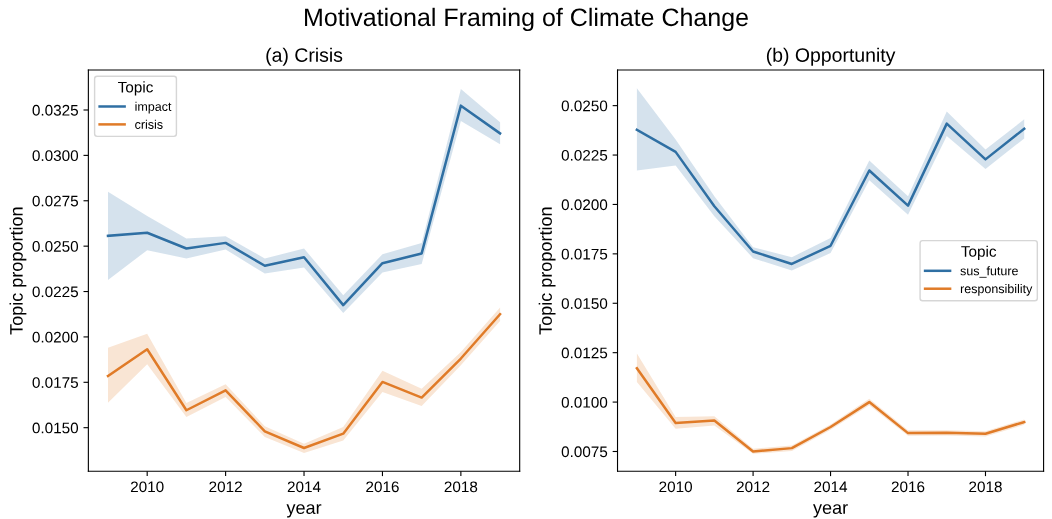 The height and width of the screenshot is (519, 1052). Describe the element at coordinates (304, 56) in the screenshot. I see `chart-title: (a) Crisis` at that location.